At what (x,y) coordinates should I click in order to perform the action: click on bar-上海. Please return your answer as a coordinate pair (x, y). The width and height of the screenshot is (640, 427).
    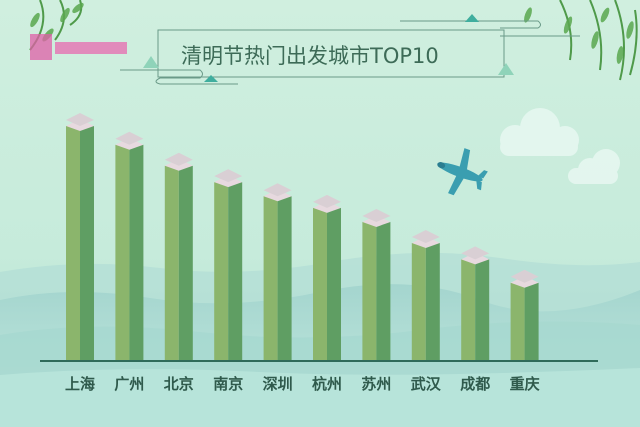
    Looking at the image, I should click on (80, 236).